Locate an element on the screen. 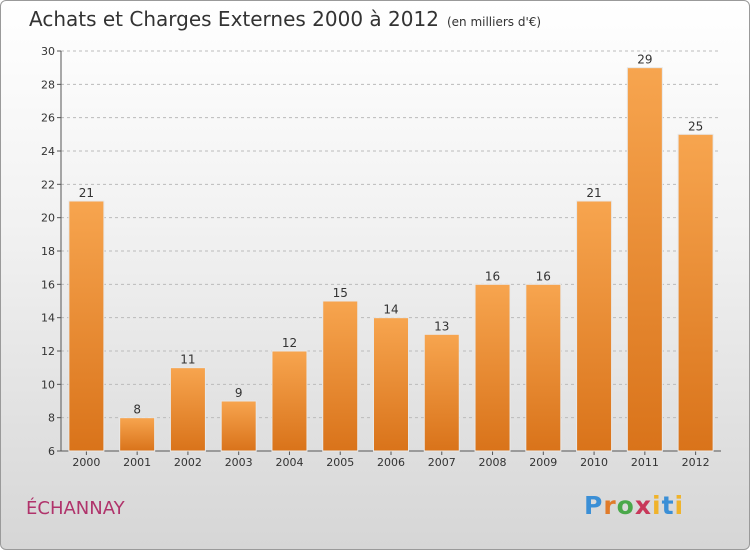 The height and width of the screenshot is (550, 750). data-label-2004: 12 is located at coordinates (289, 343).